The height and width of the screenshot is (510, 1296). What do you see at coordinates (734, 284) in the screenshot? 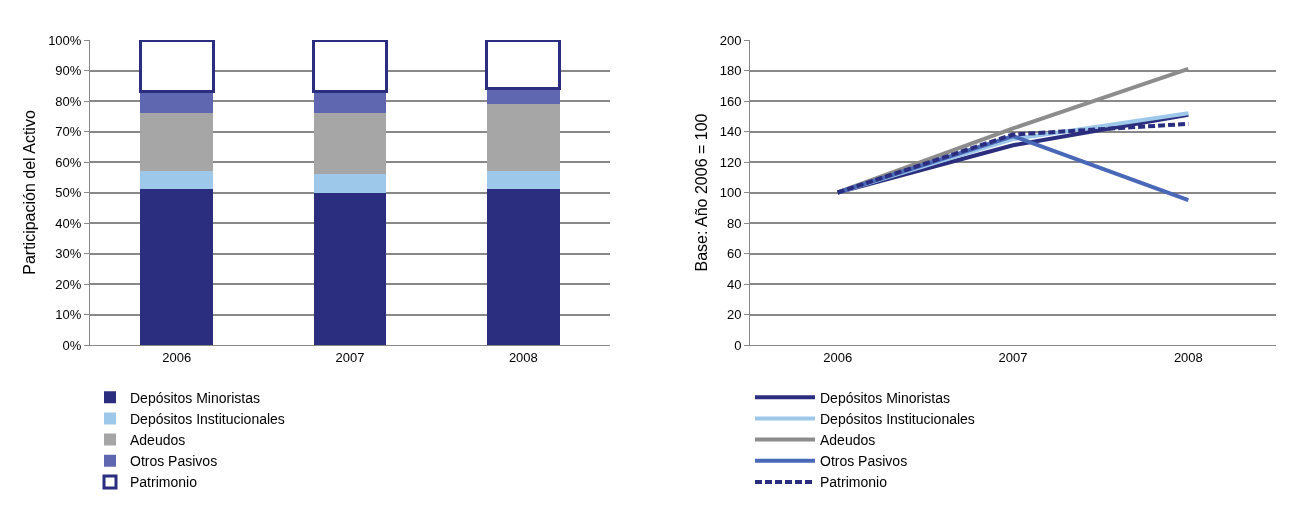
I see `y-tick-label: 40` at bounding box center [734, 284].